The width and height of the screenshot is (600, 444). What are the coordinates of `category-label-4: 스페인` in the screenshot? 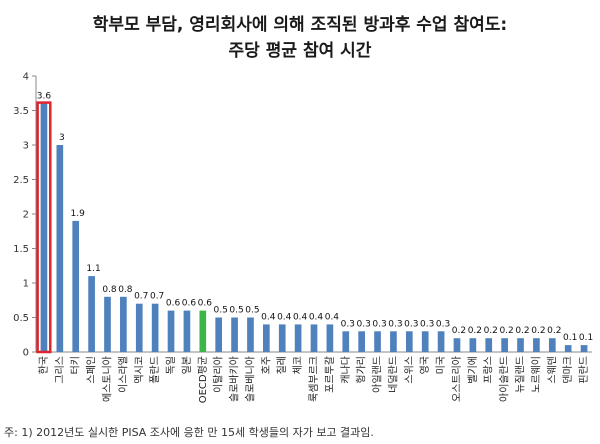 It's located at (92, 370).